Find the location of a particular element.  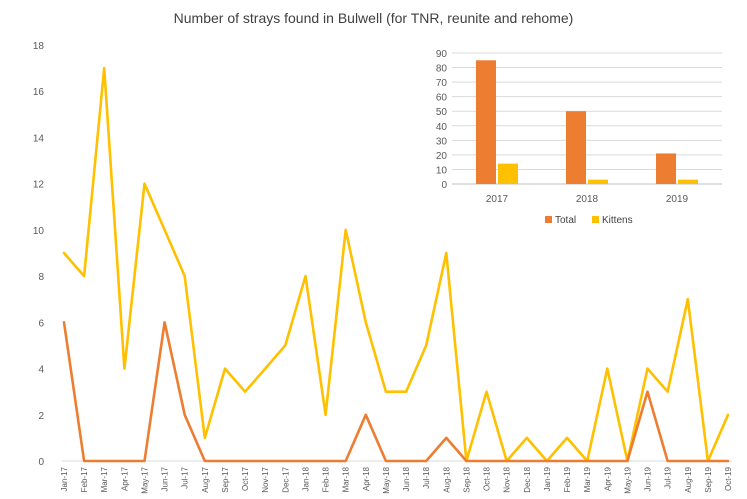

x-tick-label: Aug-17 is located at coordinates (205, 479).